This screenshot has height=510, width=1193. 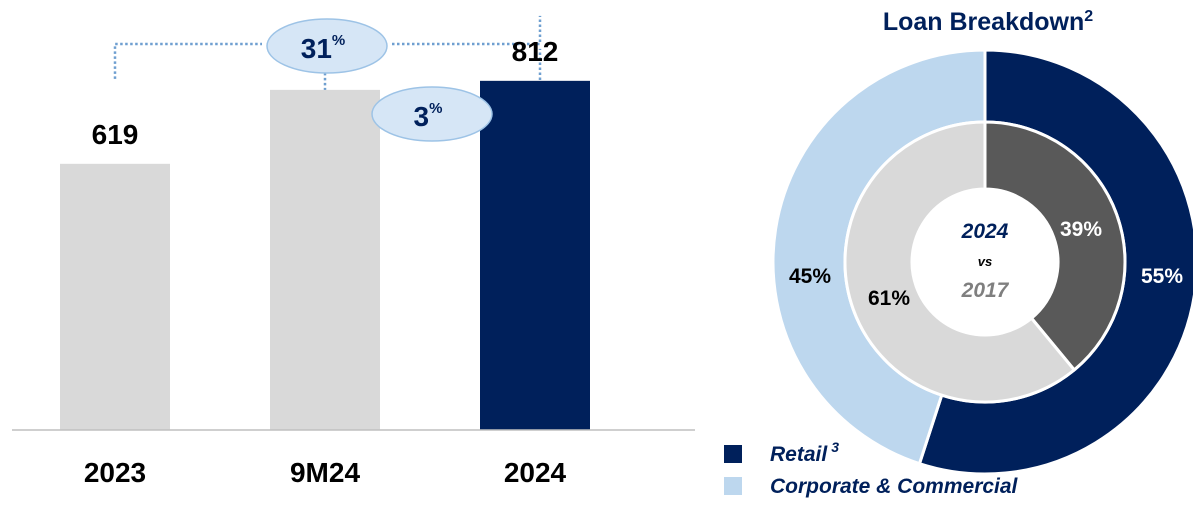 I want to click on bar-9m24, so click(x=325, y=260).